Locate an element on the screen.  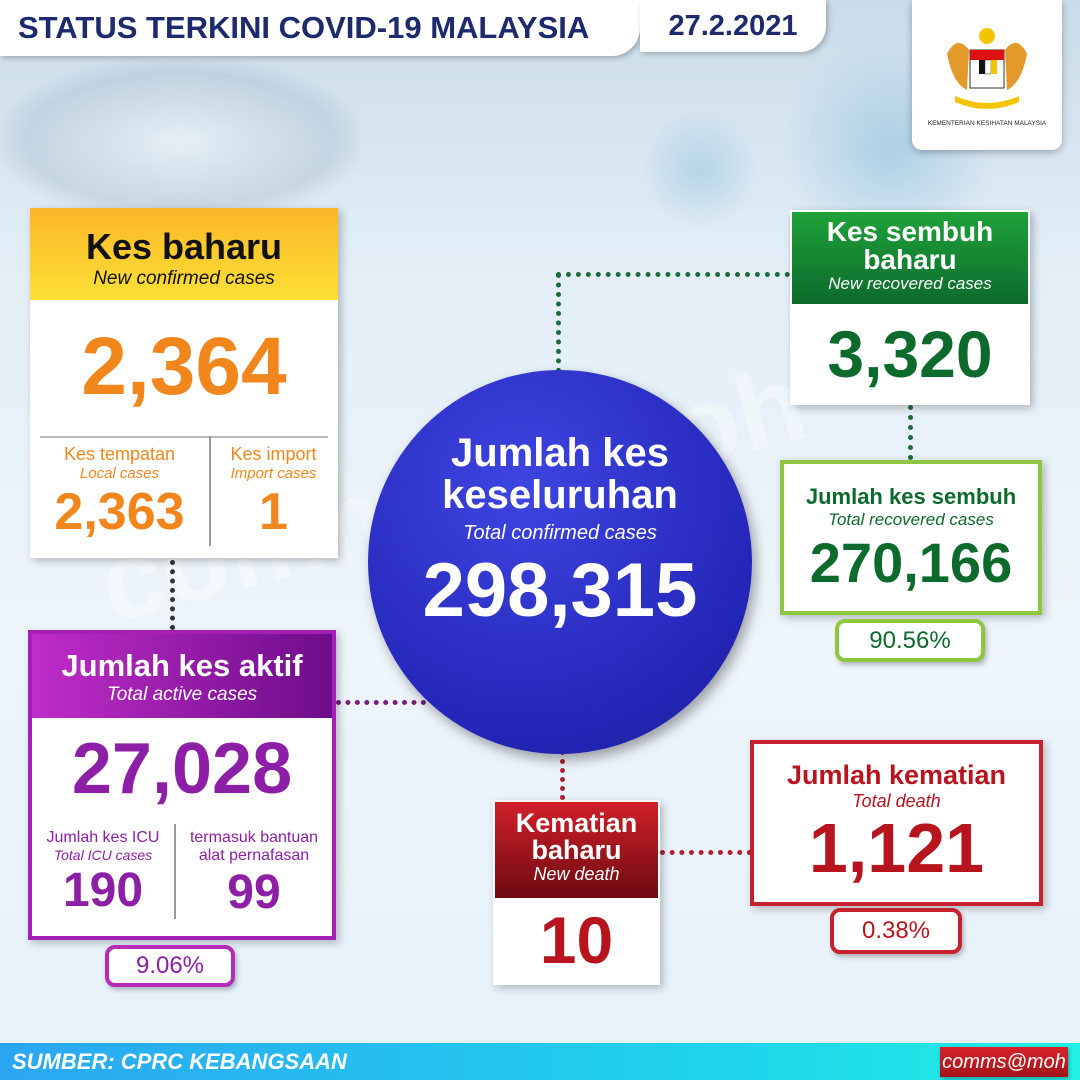
new-death-title-2: baharu is located at coordinates (576, 850).